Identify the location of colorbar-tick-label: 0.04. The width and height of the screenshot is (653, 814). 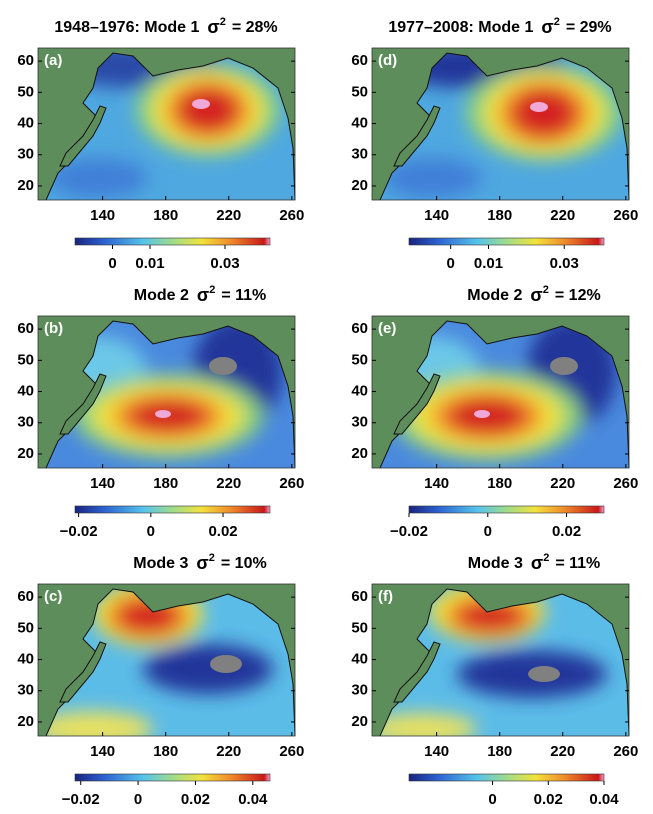
(253, 799).